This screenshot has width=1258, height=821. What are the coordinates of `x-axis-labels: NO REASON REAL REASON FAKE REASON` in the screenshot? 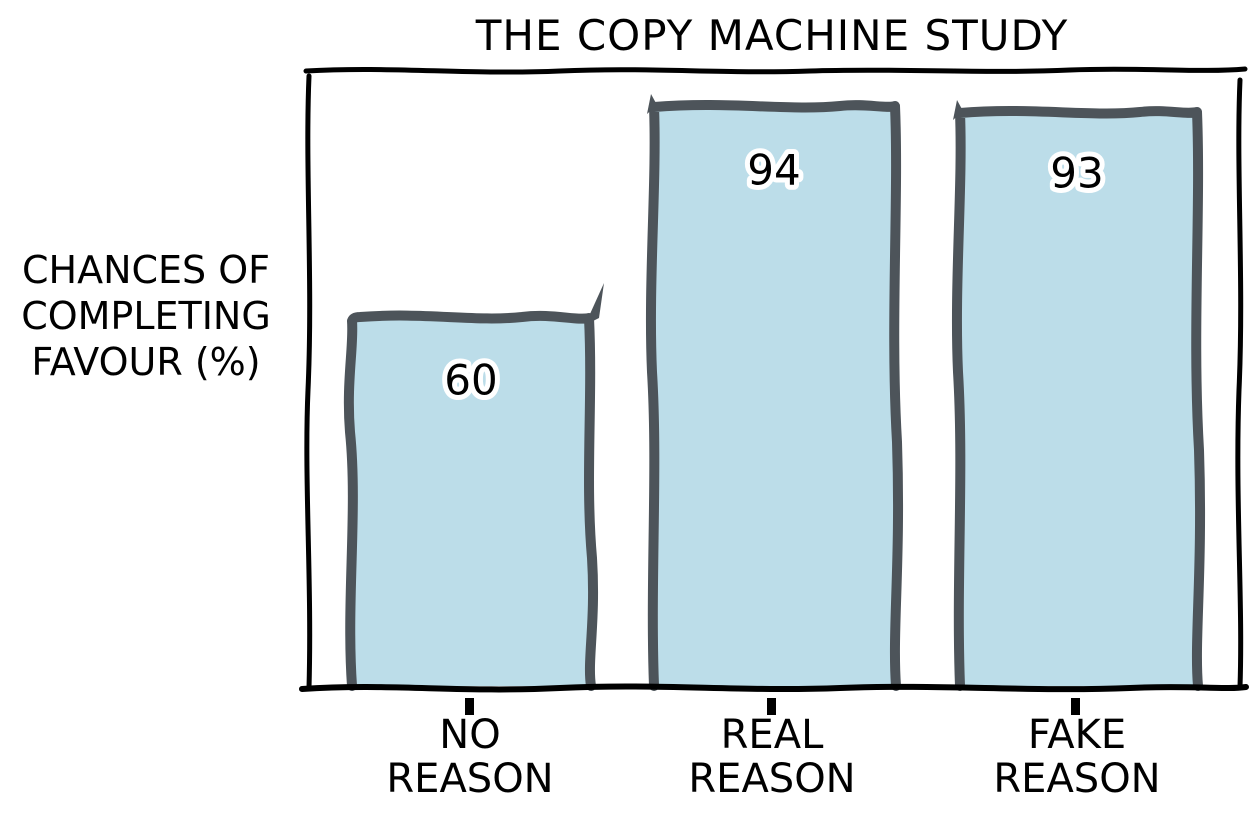 It's located at (773, 757).